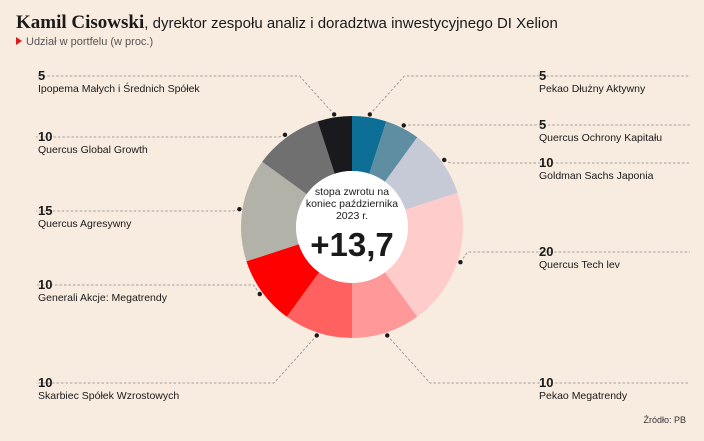  What do you see at coordinates (579, 258) in the screenshot?
I see `slice-label: 20 Quercus Tech lev` at bounding box center [579, 258].